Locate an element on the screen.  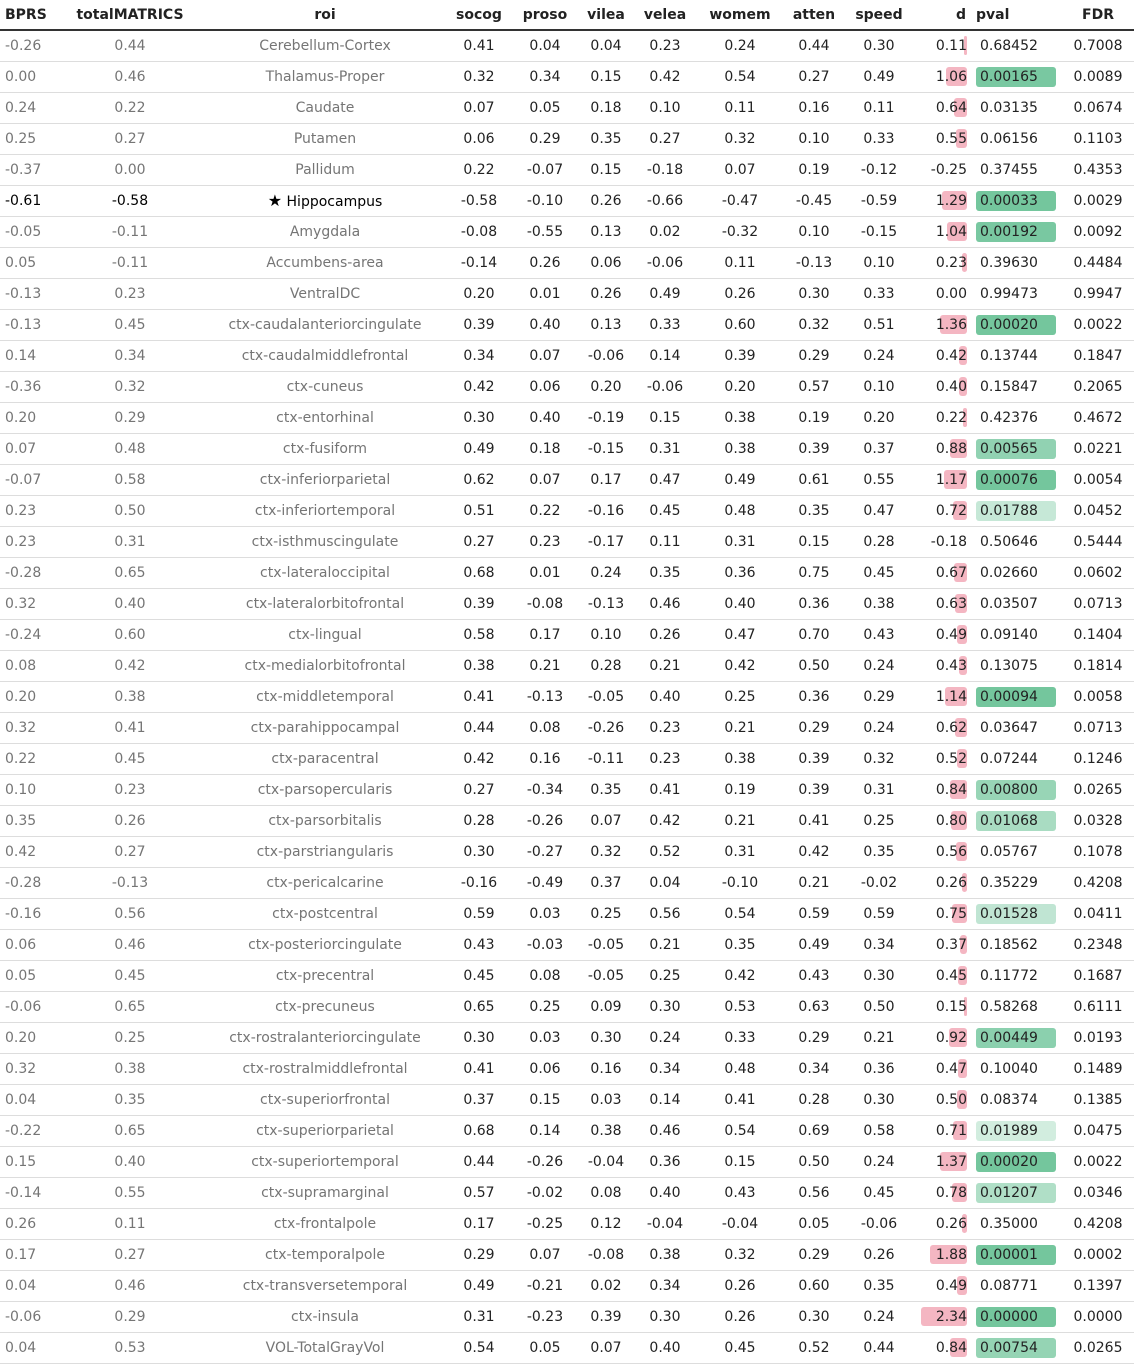
vilea-cell: 0.25 is located at coordinates (606, 914).